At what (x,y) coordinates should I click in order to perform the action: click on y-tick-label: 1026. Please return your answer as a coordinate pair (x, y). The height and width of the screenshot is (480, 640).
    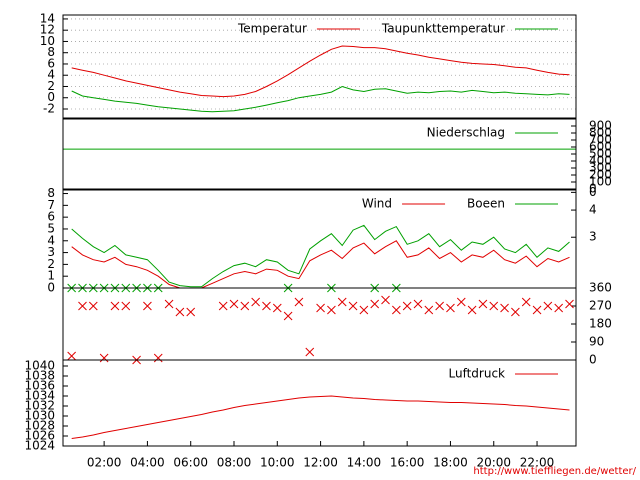
    Looking at the image, I should click on (39, 436).